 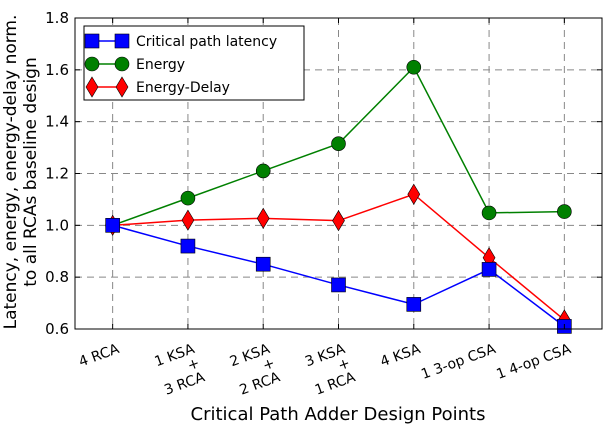 I want to click on x-tick-label: 1 3-op CSA, so click(x=458, y=362).